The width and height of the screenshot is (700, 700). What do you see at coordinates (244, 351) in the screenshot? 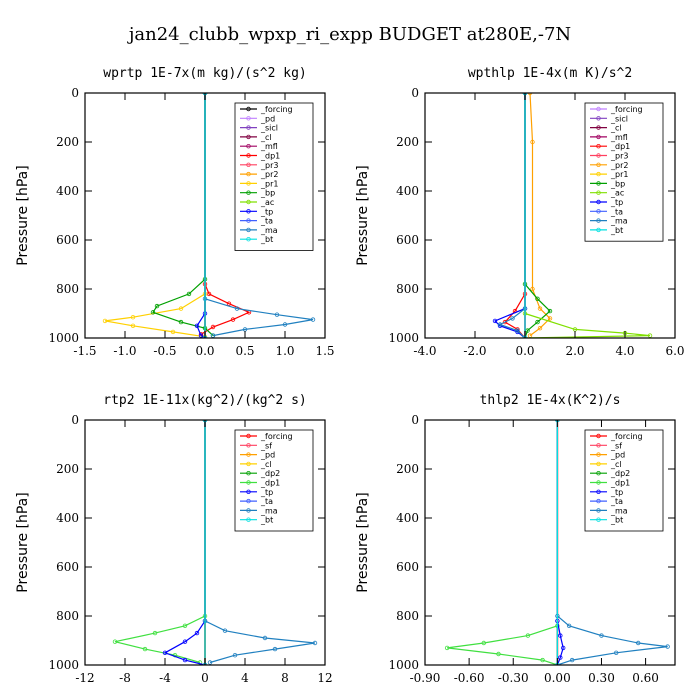
I see `x-tick-label: 0.5` at bounding box center [244, 351].